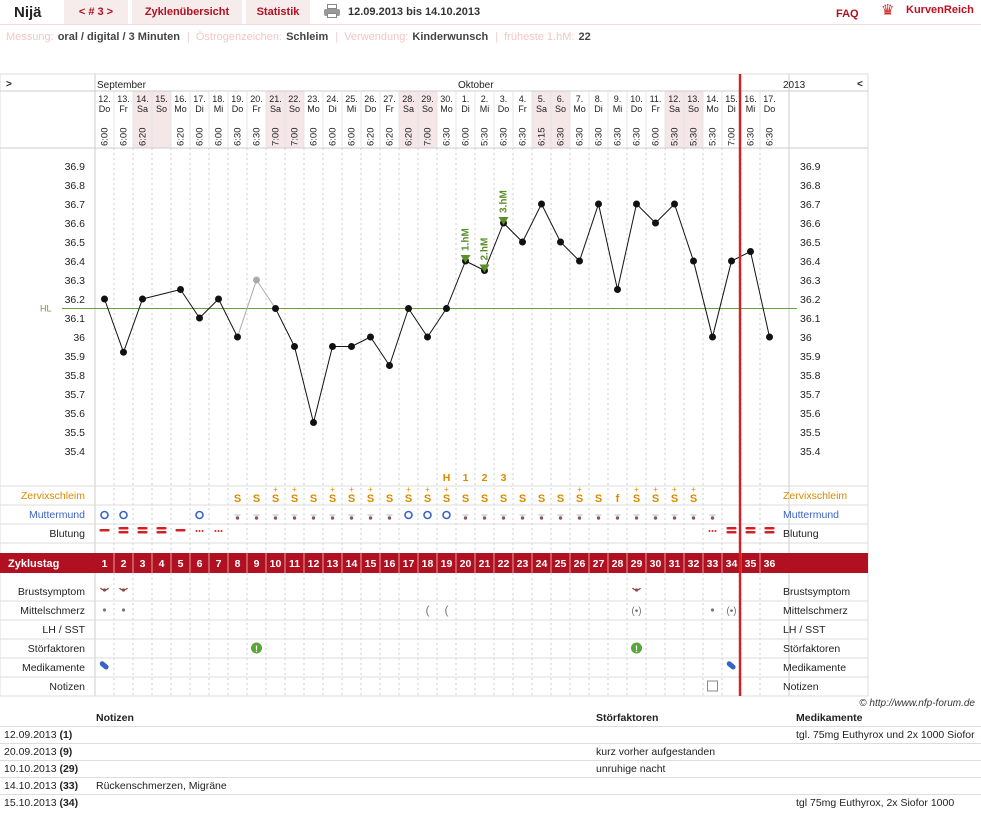  What do you see at coordinates (466, 239) in the screenshot?
I see `high-marker-label: 1.hM` at bounding box center [466, 239].